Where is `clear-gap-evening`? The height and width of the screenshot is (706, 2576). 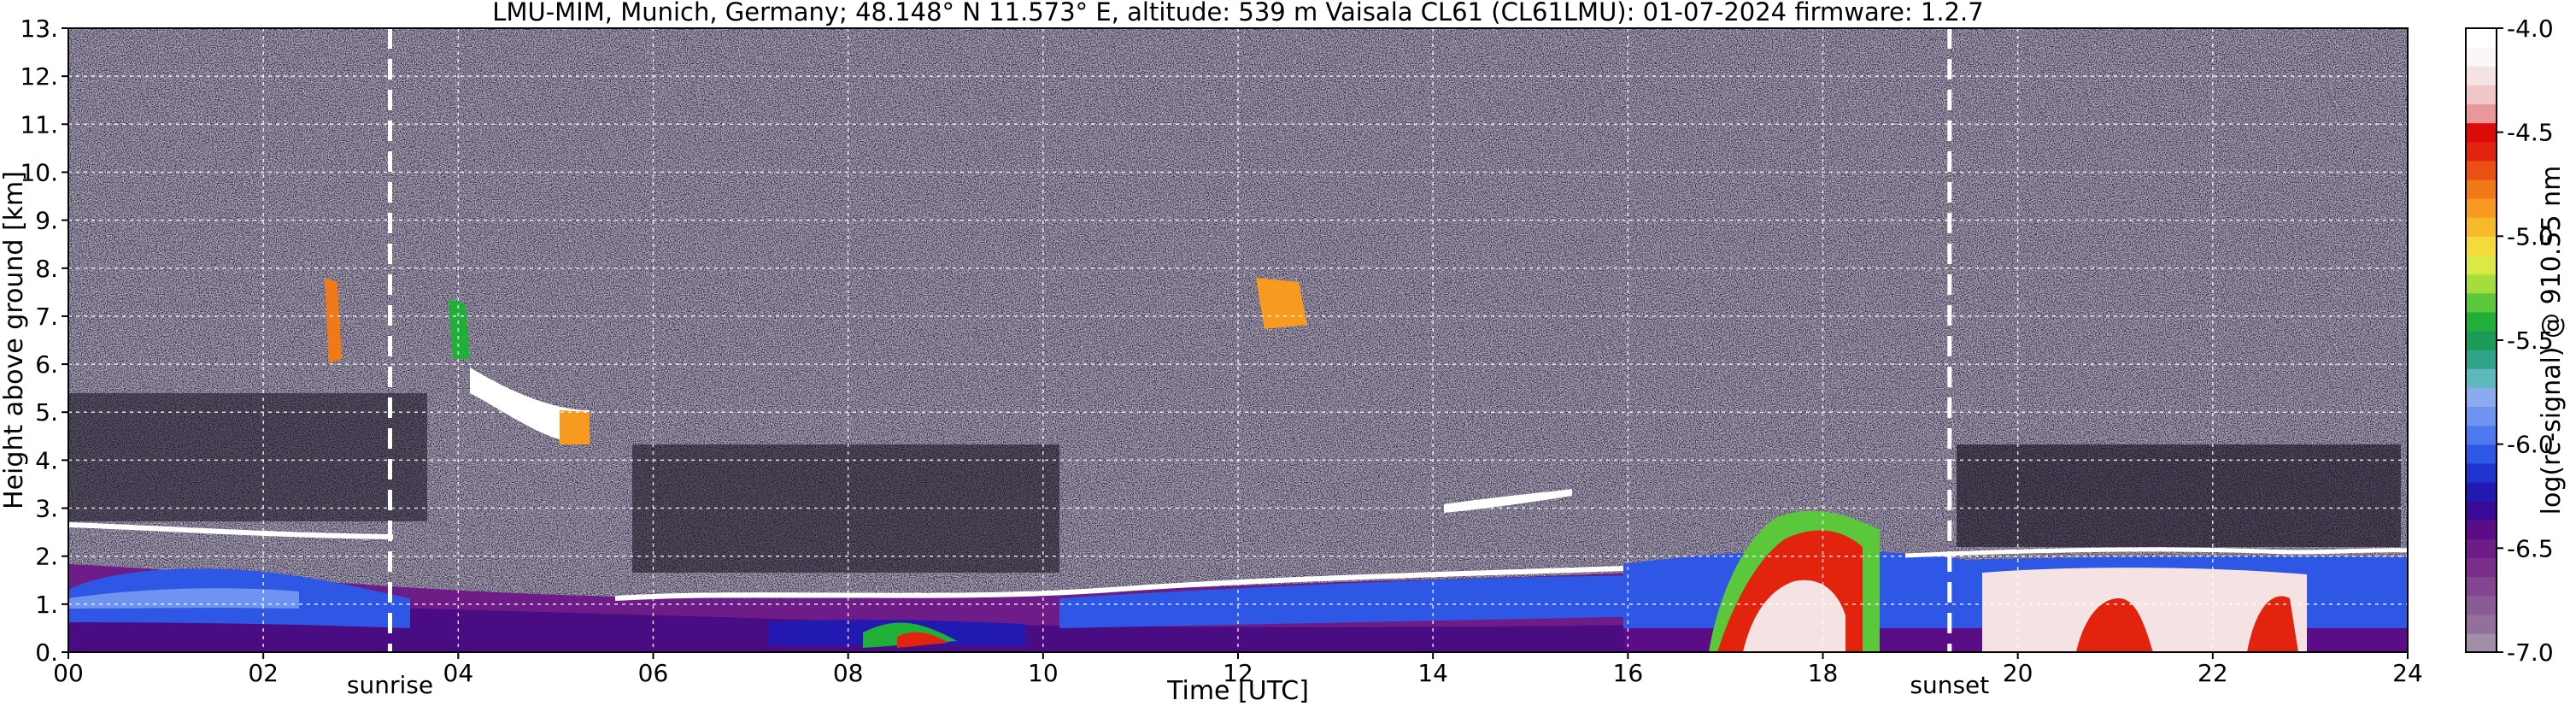
clear-gap-evening is located at coordinates (2179, 495).